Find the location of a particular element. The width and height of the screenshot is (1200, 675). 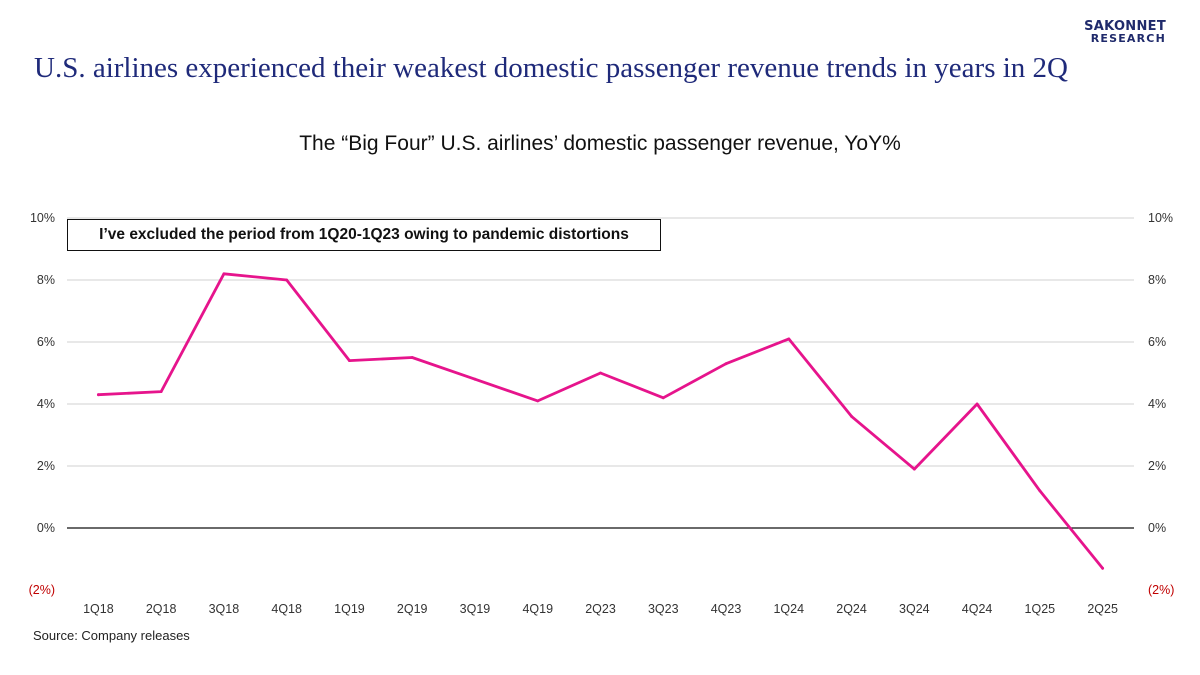

x-tick-label: 3Q19 is located at coordinates (475, 609).